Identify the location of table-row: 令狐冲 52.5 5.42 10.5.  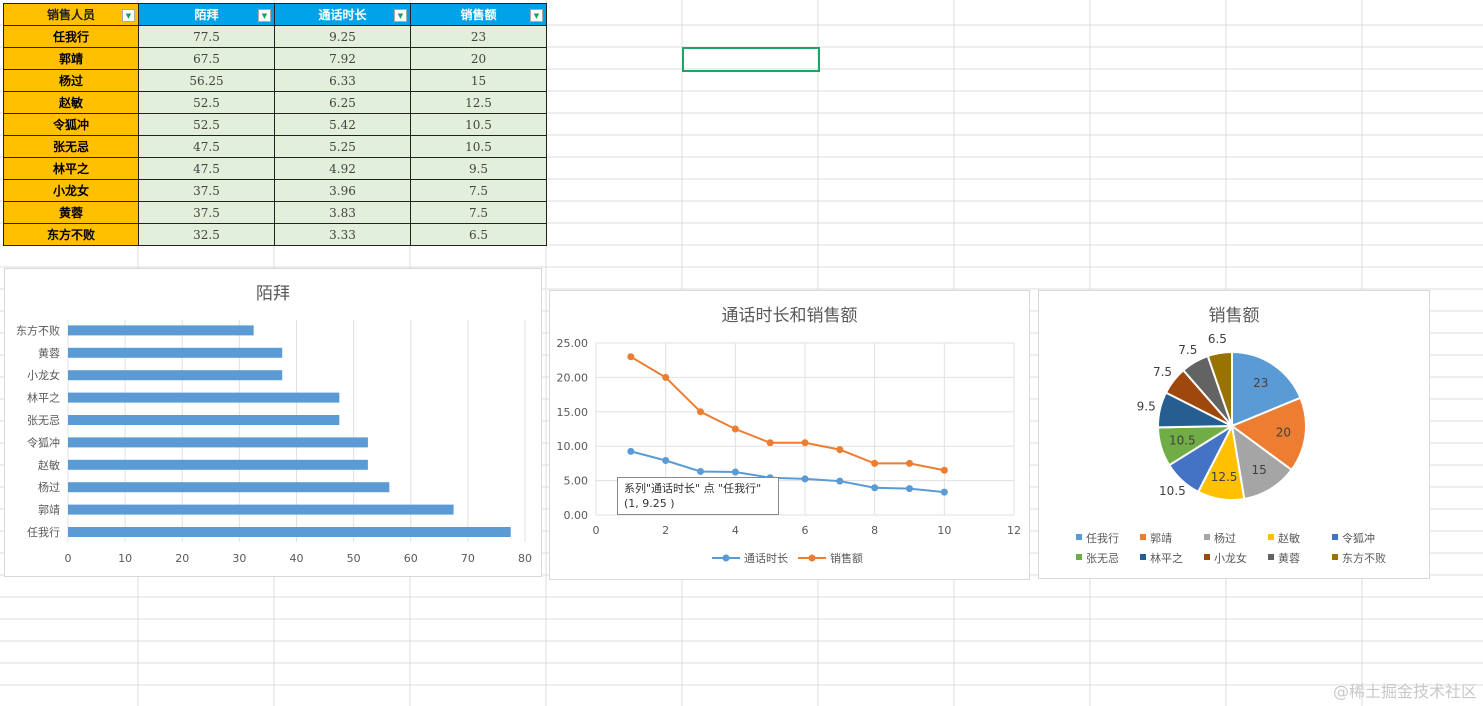
(275, 124).